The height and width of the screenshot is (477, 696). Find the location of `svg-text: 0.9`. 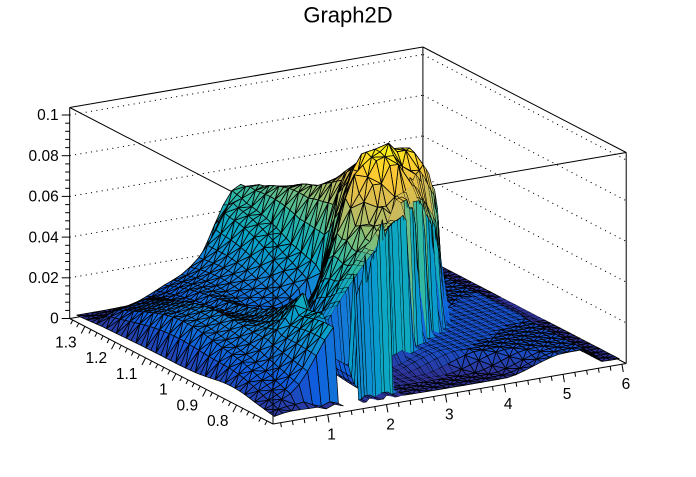

svg-text: 0.9 is located at coordinates (188, 406).